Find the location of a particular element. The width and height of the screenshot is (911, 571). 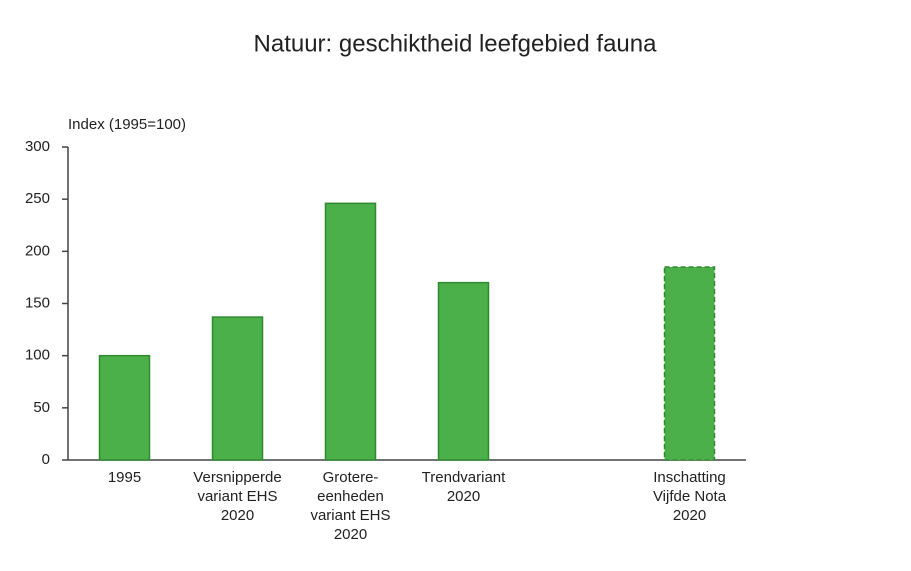

y-tick-label: 300 is located at coordinates (37, 146).